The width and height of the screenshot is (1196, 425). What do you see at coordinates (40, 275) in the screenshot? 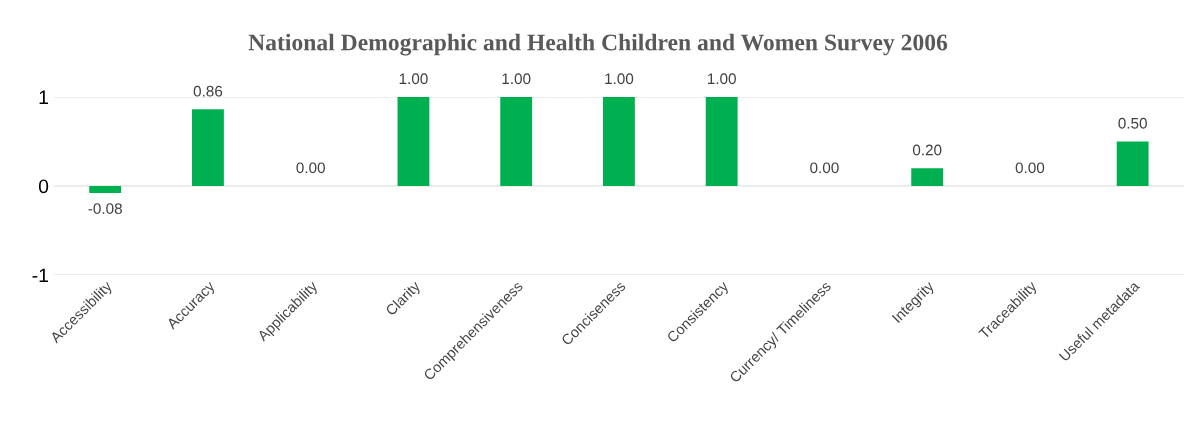
I see `y-tick-label: -1` at bounding box center [40, 275].